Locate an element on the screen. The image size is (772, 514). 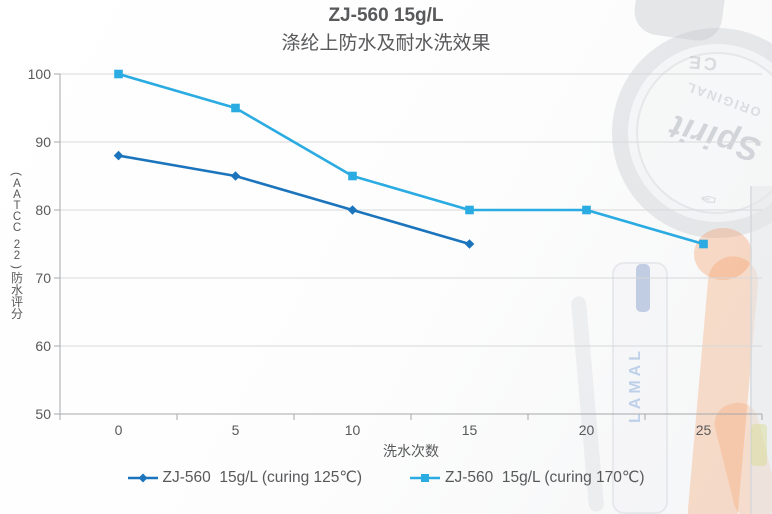
x-tick-label: 15 is located at coordinates (470, 430).